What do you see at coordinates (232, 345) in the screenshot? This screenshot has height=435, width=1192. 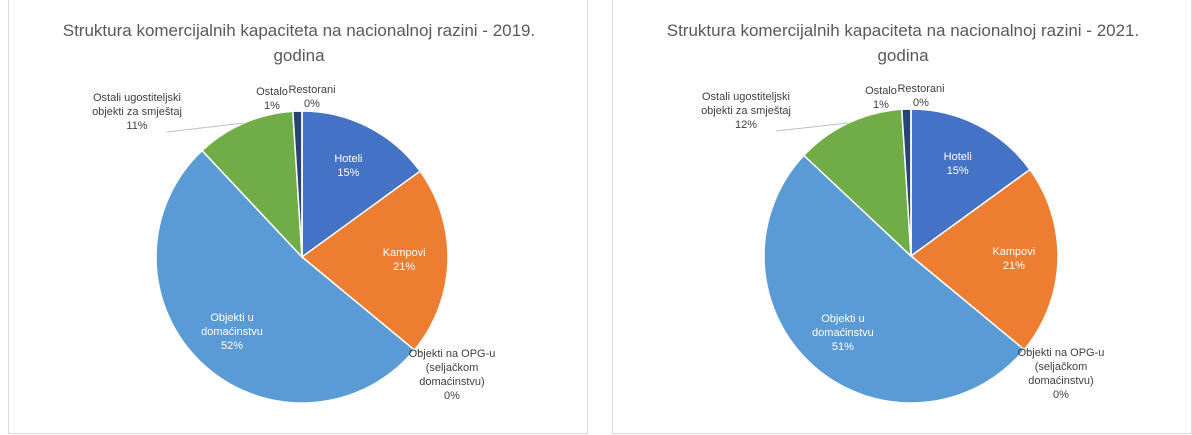 I see `value-label: 52%` at bounding box center [232, 345].